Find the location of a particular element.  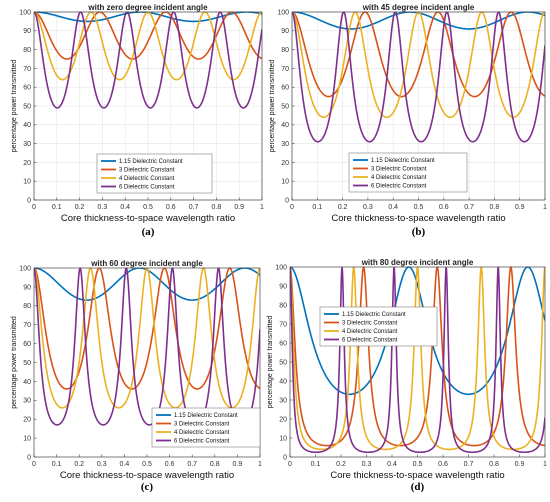

y-tick-label: 70 is located at coordinates (283, 324).